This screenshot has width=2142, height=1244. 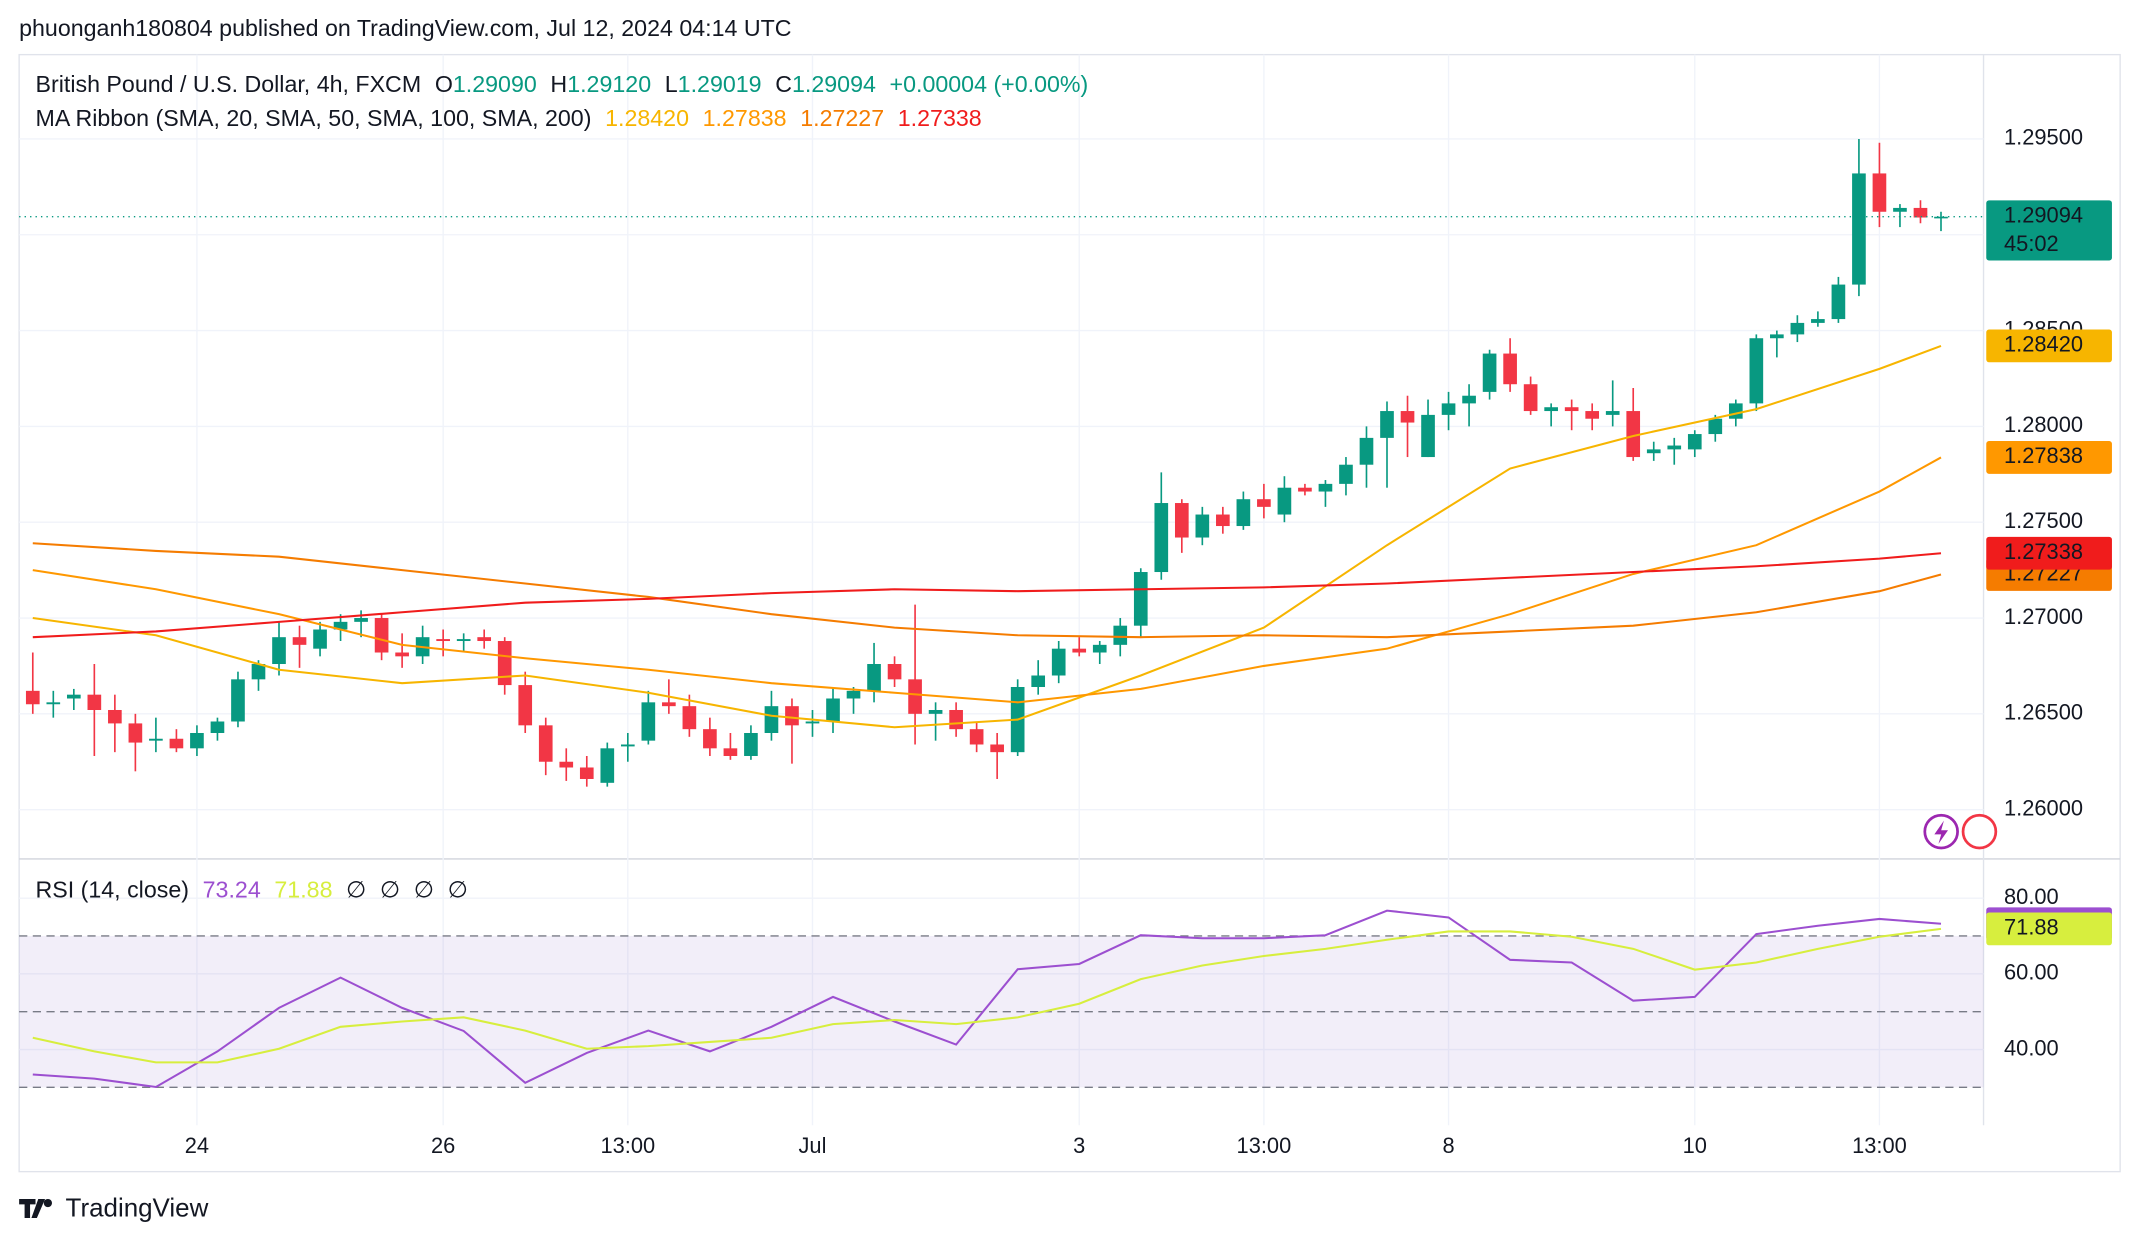 I want to click on ma-legend-value: 1.28420, so click(x=647, y=118).